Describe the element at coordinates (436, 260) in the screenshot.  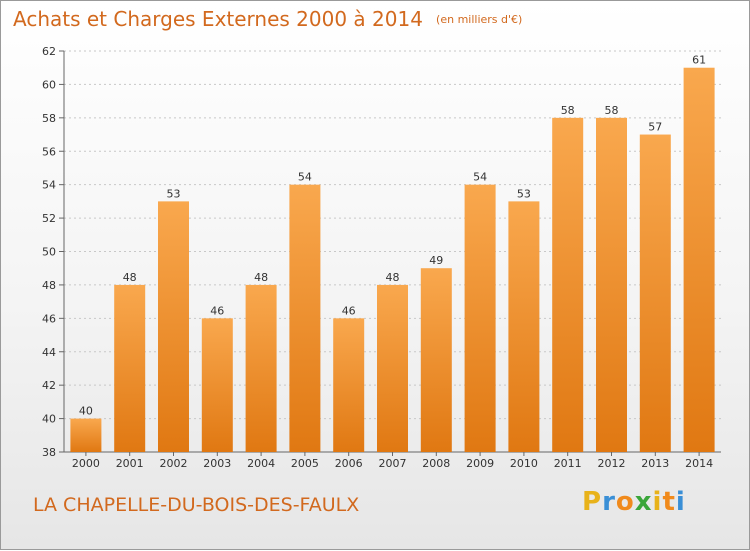
I see `data-label: 49` at that location.